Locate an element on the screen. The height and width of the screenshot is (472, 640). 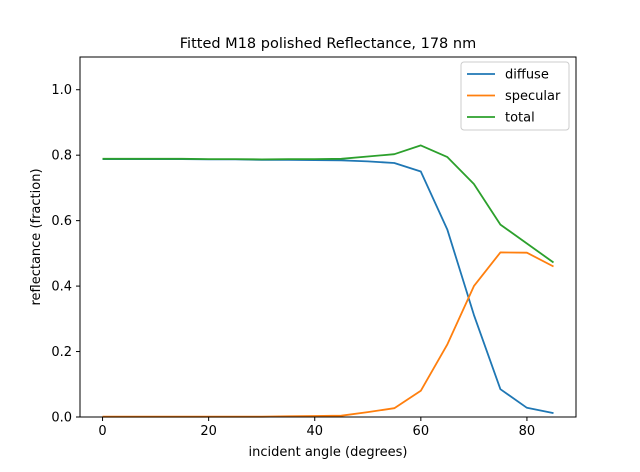
x-tick-label: 80 is located at coordinates (527, 431).